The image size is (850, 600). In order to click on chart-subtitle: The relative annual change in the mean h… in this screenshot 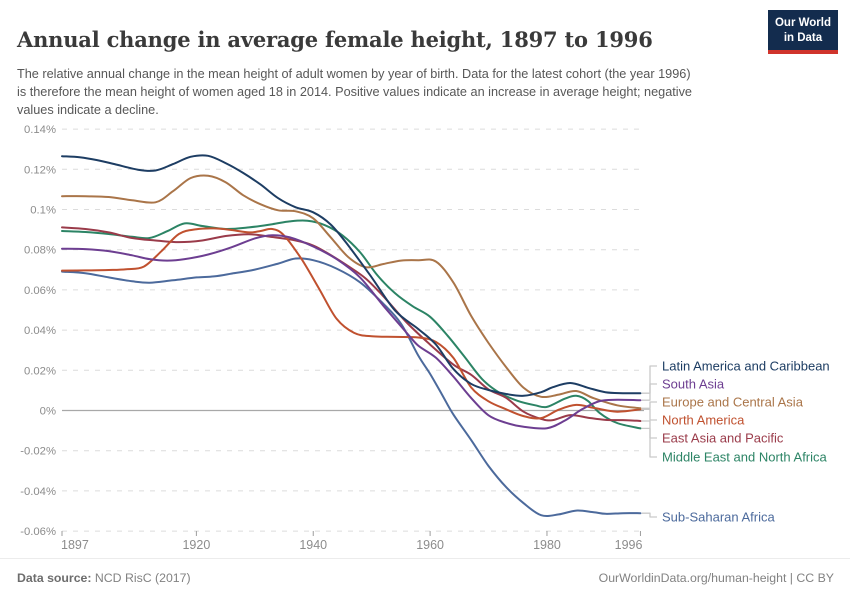, I will do `click(354, 91)`.